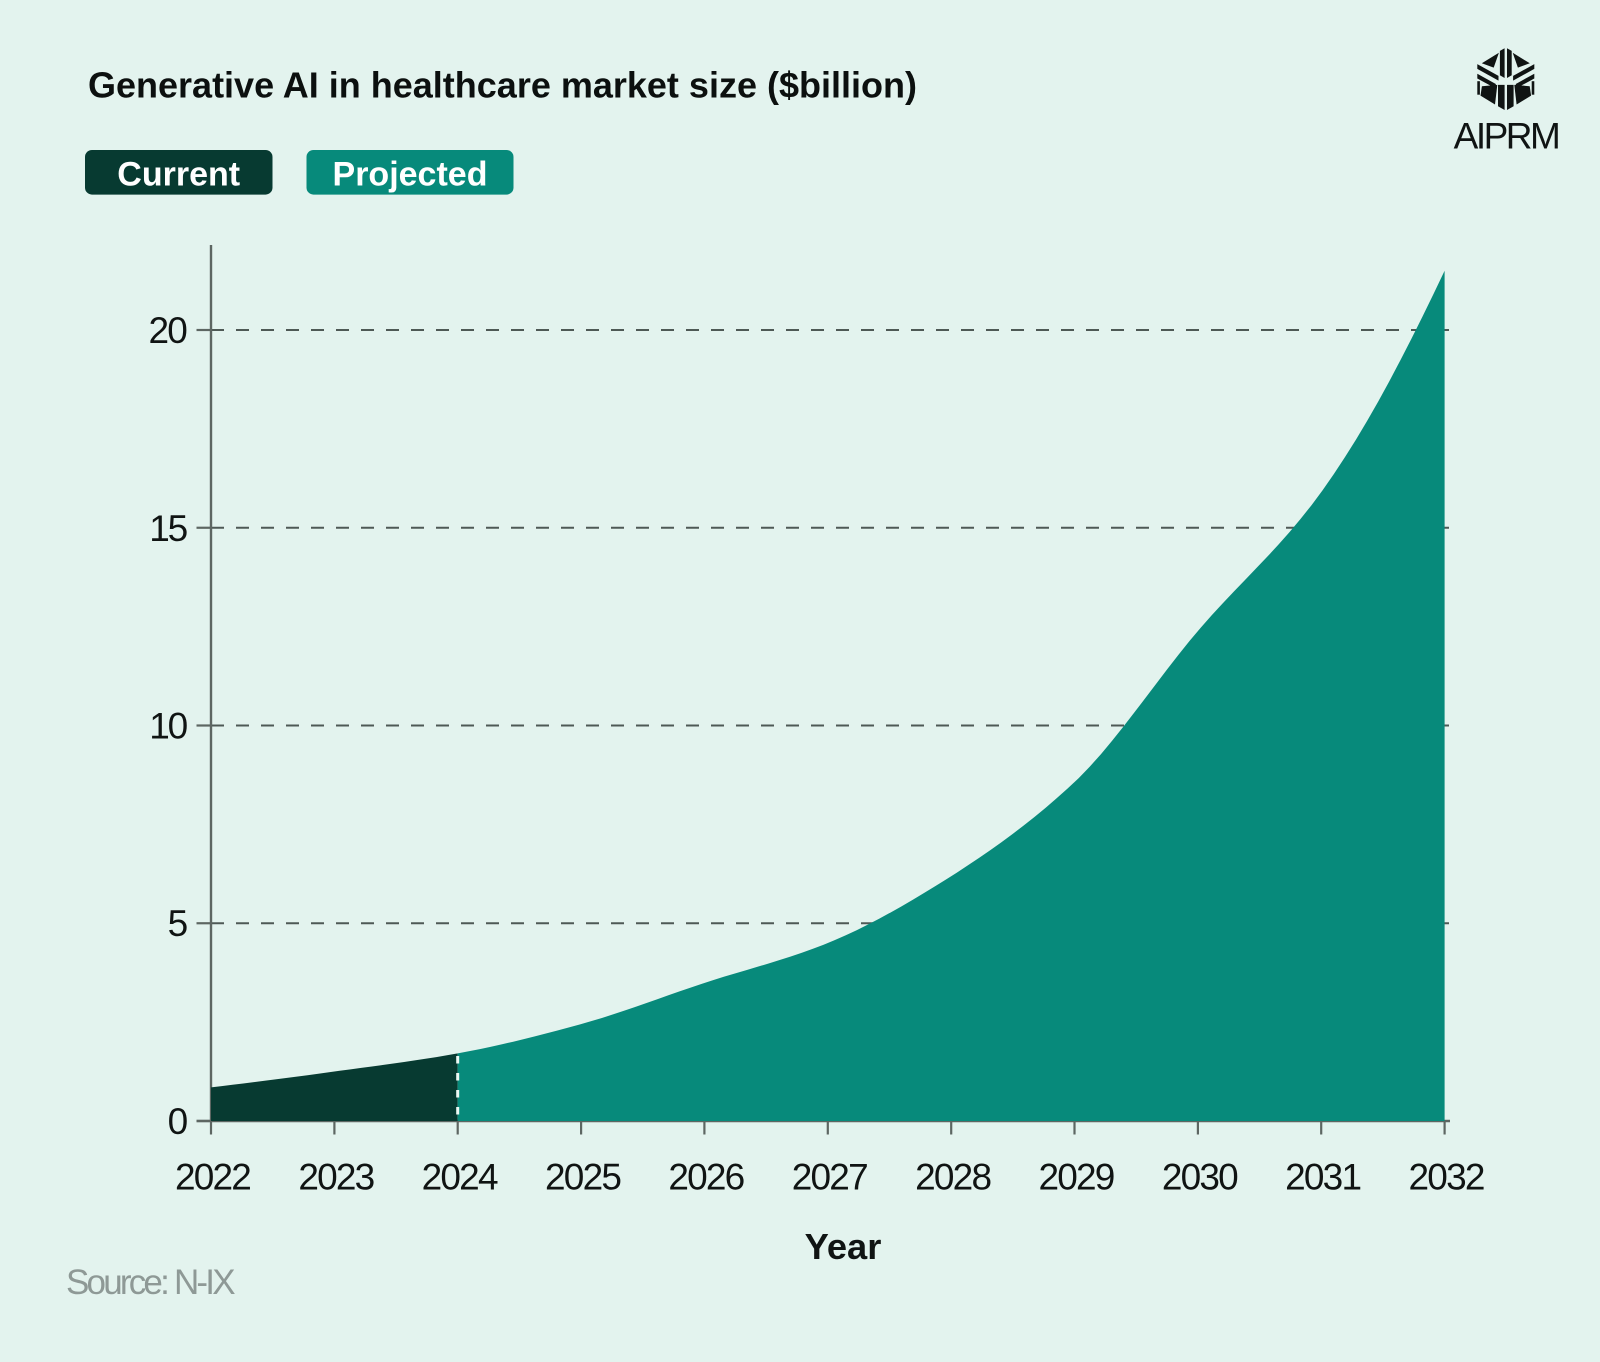 The height and width of the screenshot is (1362, 1600). Describe the element at coordinates (705, 1177) in the screenshot. I see `svg-text: 2026` at that location.